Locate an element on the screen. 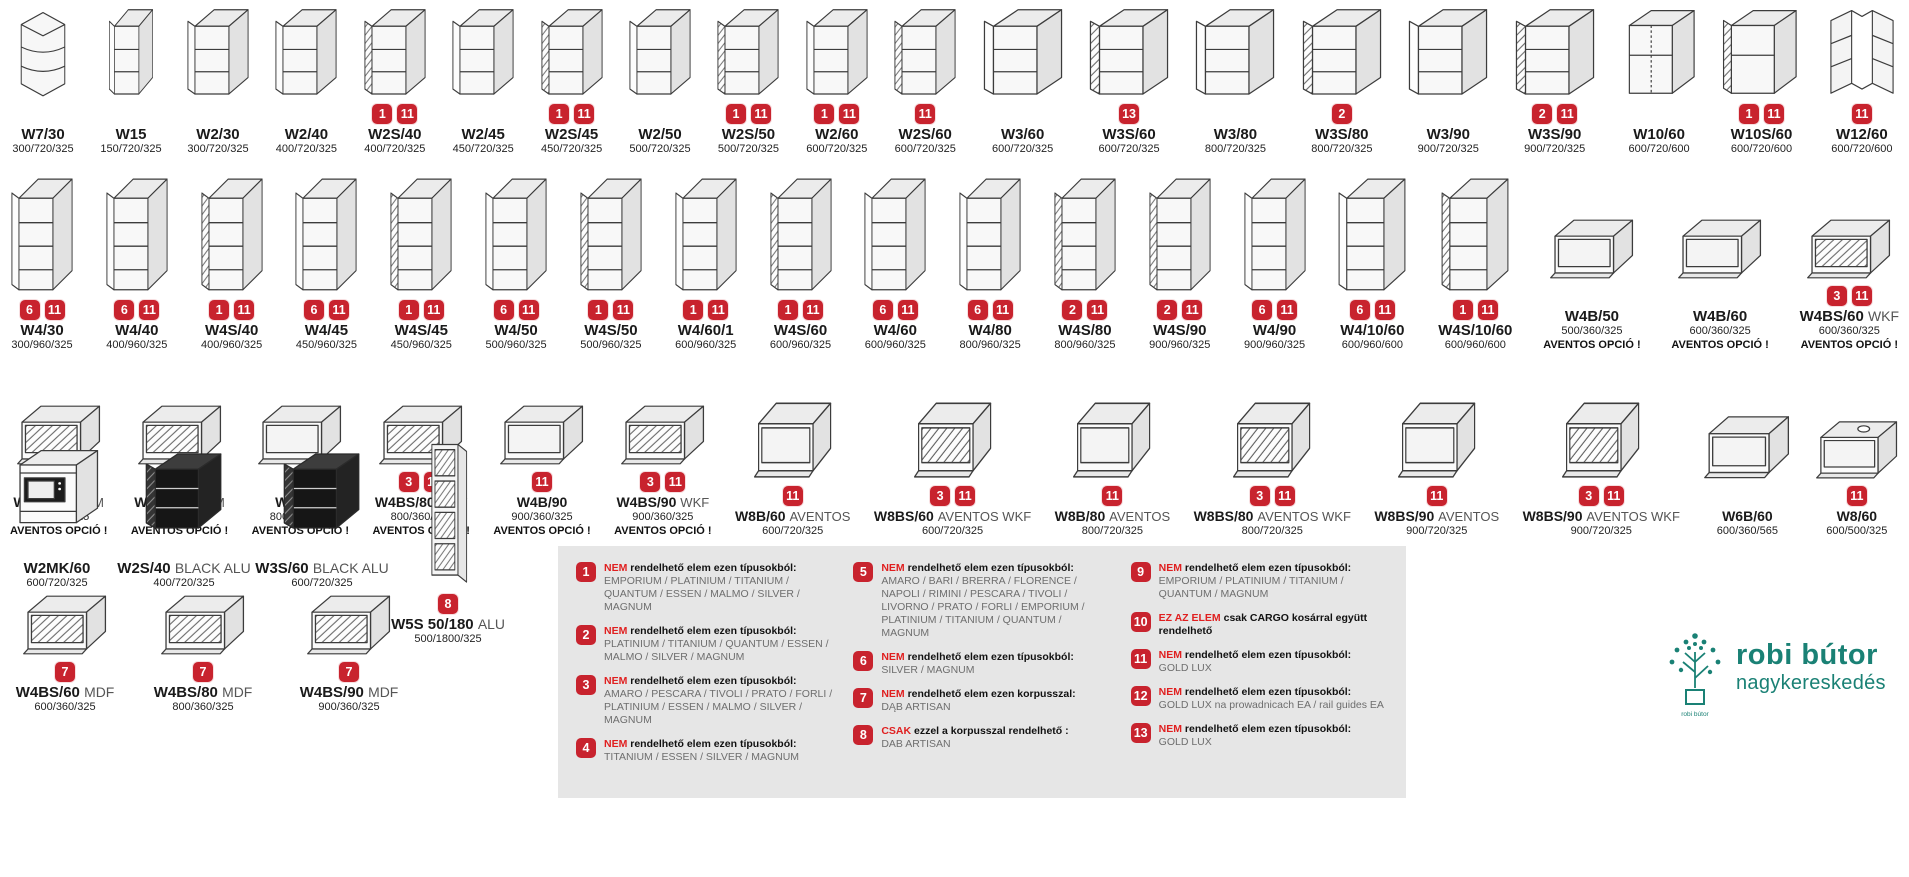 This screenshot has width=1909, height=877. cabinet-item-w8bs-60: 3 11 W8BS/60 AVENTOS WKF 600/720/325 is located at coordinates (952, 463).